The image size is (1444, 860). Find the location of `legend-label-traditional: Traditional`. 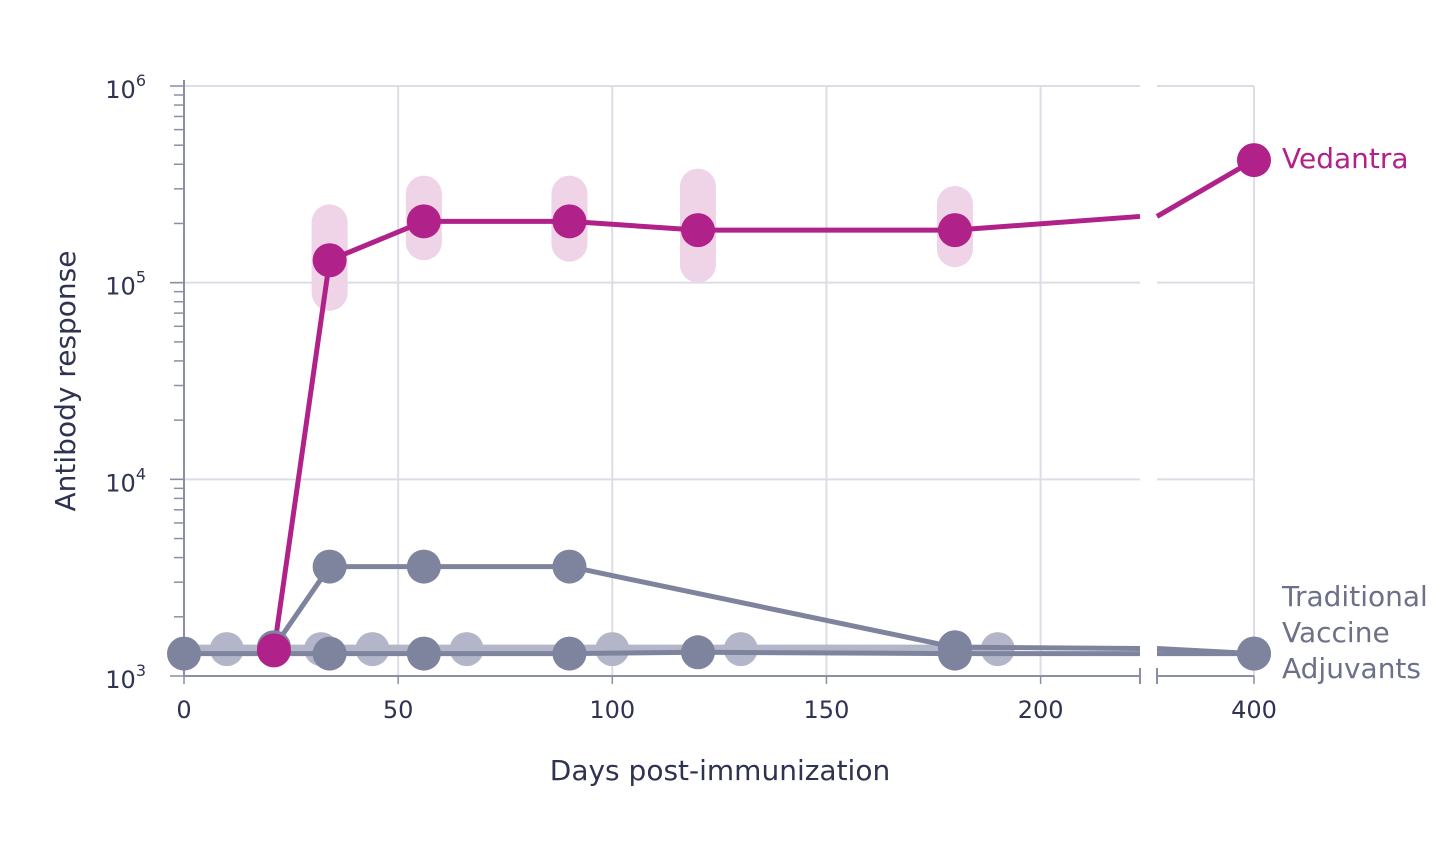

legend-label-traditional: Traditional is located at coordinates (1354, 596).